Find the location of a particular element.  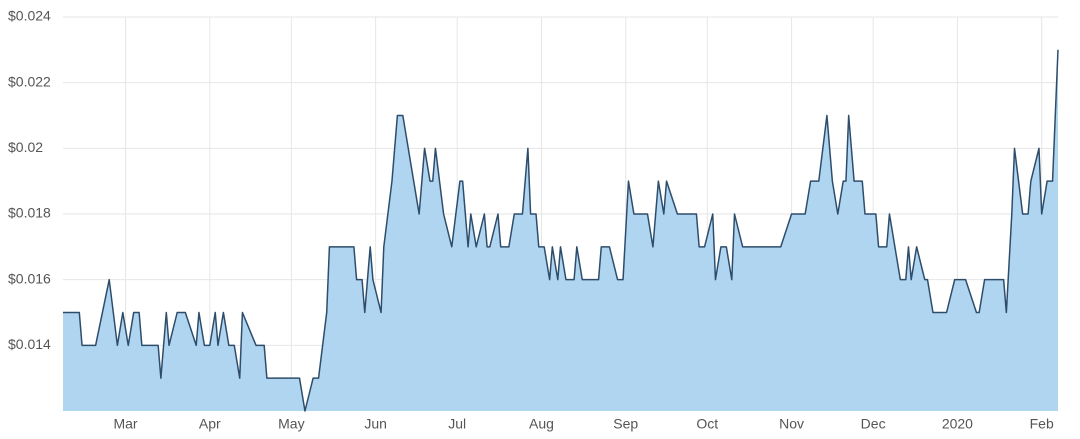

x-tick-label: Oct is located at coordinates (707, 424).